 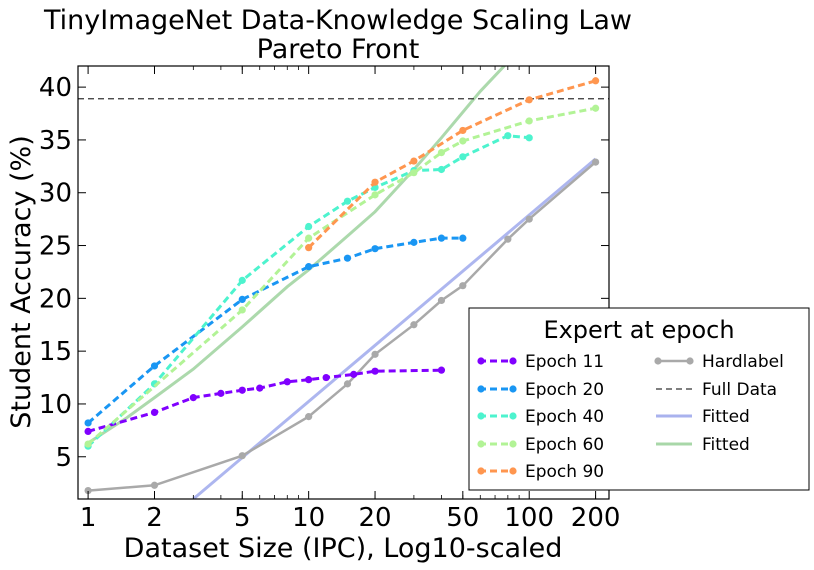 I want to click on legend-title: Expert at epoch, so click(x=638, y=330).